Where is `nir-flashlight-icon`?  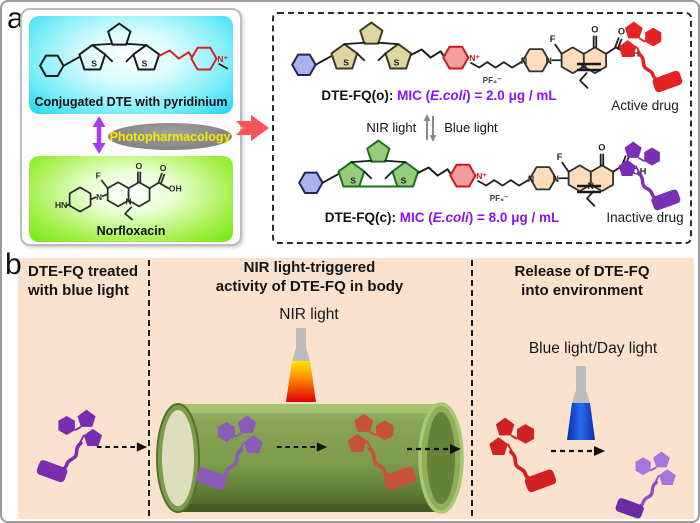 nir-flashlight-icon is located at coordinates (301, 365).